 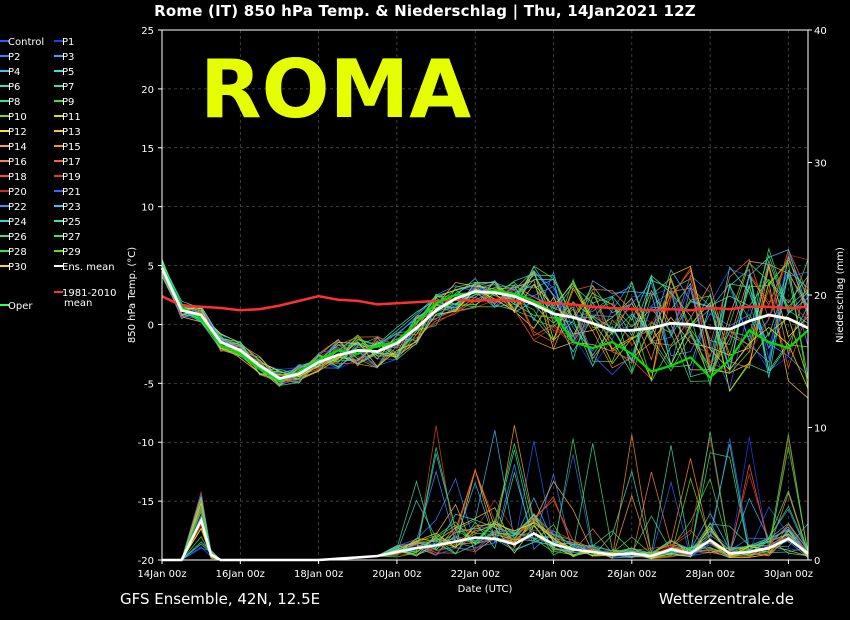 I want to click on x-tick-label: 14Jan 00z, so click(x=161, y=574).